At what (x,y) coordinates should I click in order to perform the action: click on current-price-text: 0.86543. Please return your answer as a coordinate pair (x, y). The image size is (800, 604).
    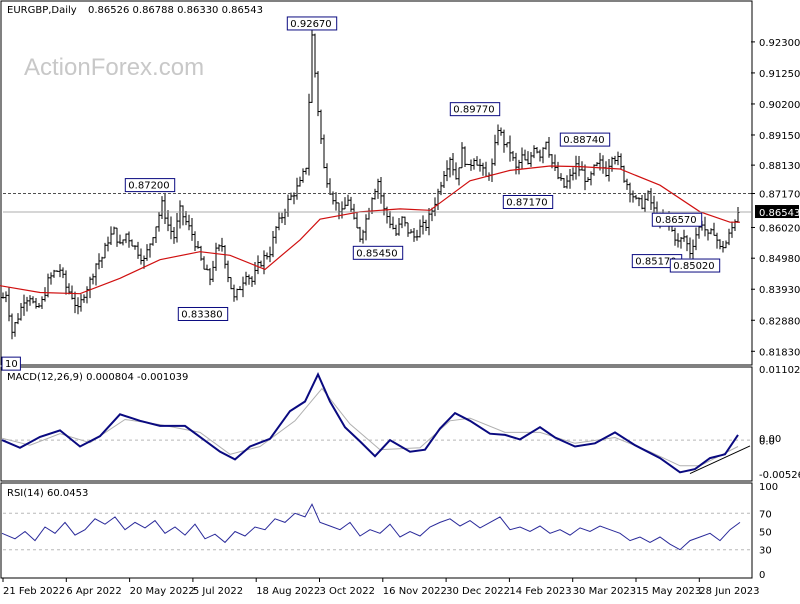
    Looking at the image, I should click on (779, 213).